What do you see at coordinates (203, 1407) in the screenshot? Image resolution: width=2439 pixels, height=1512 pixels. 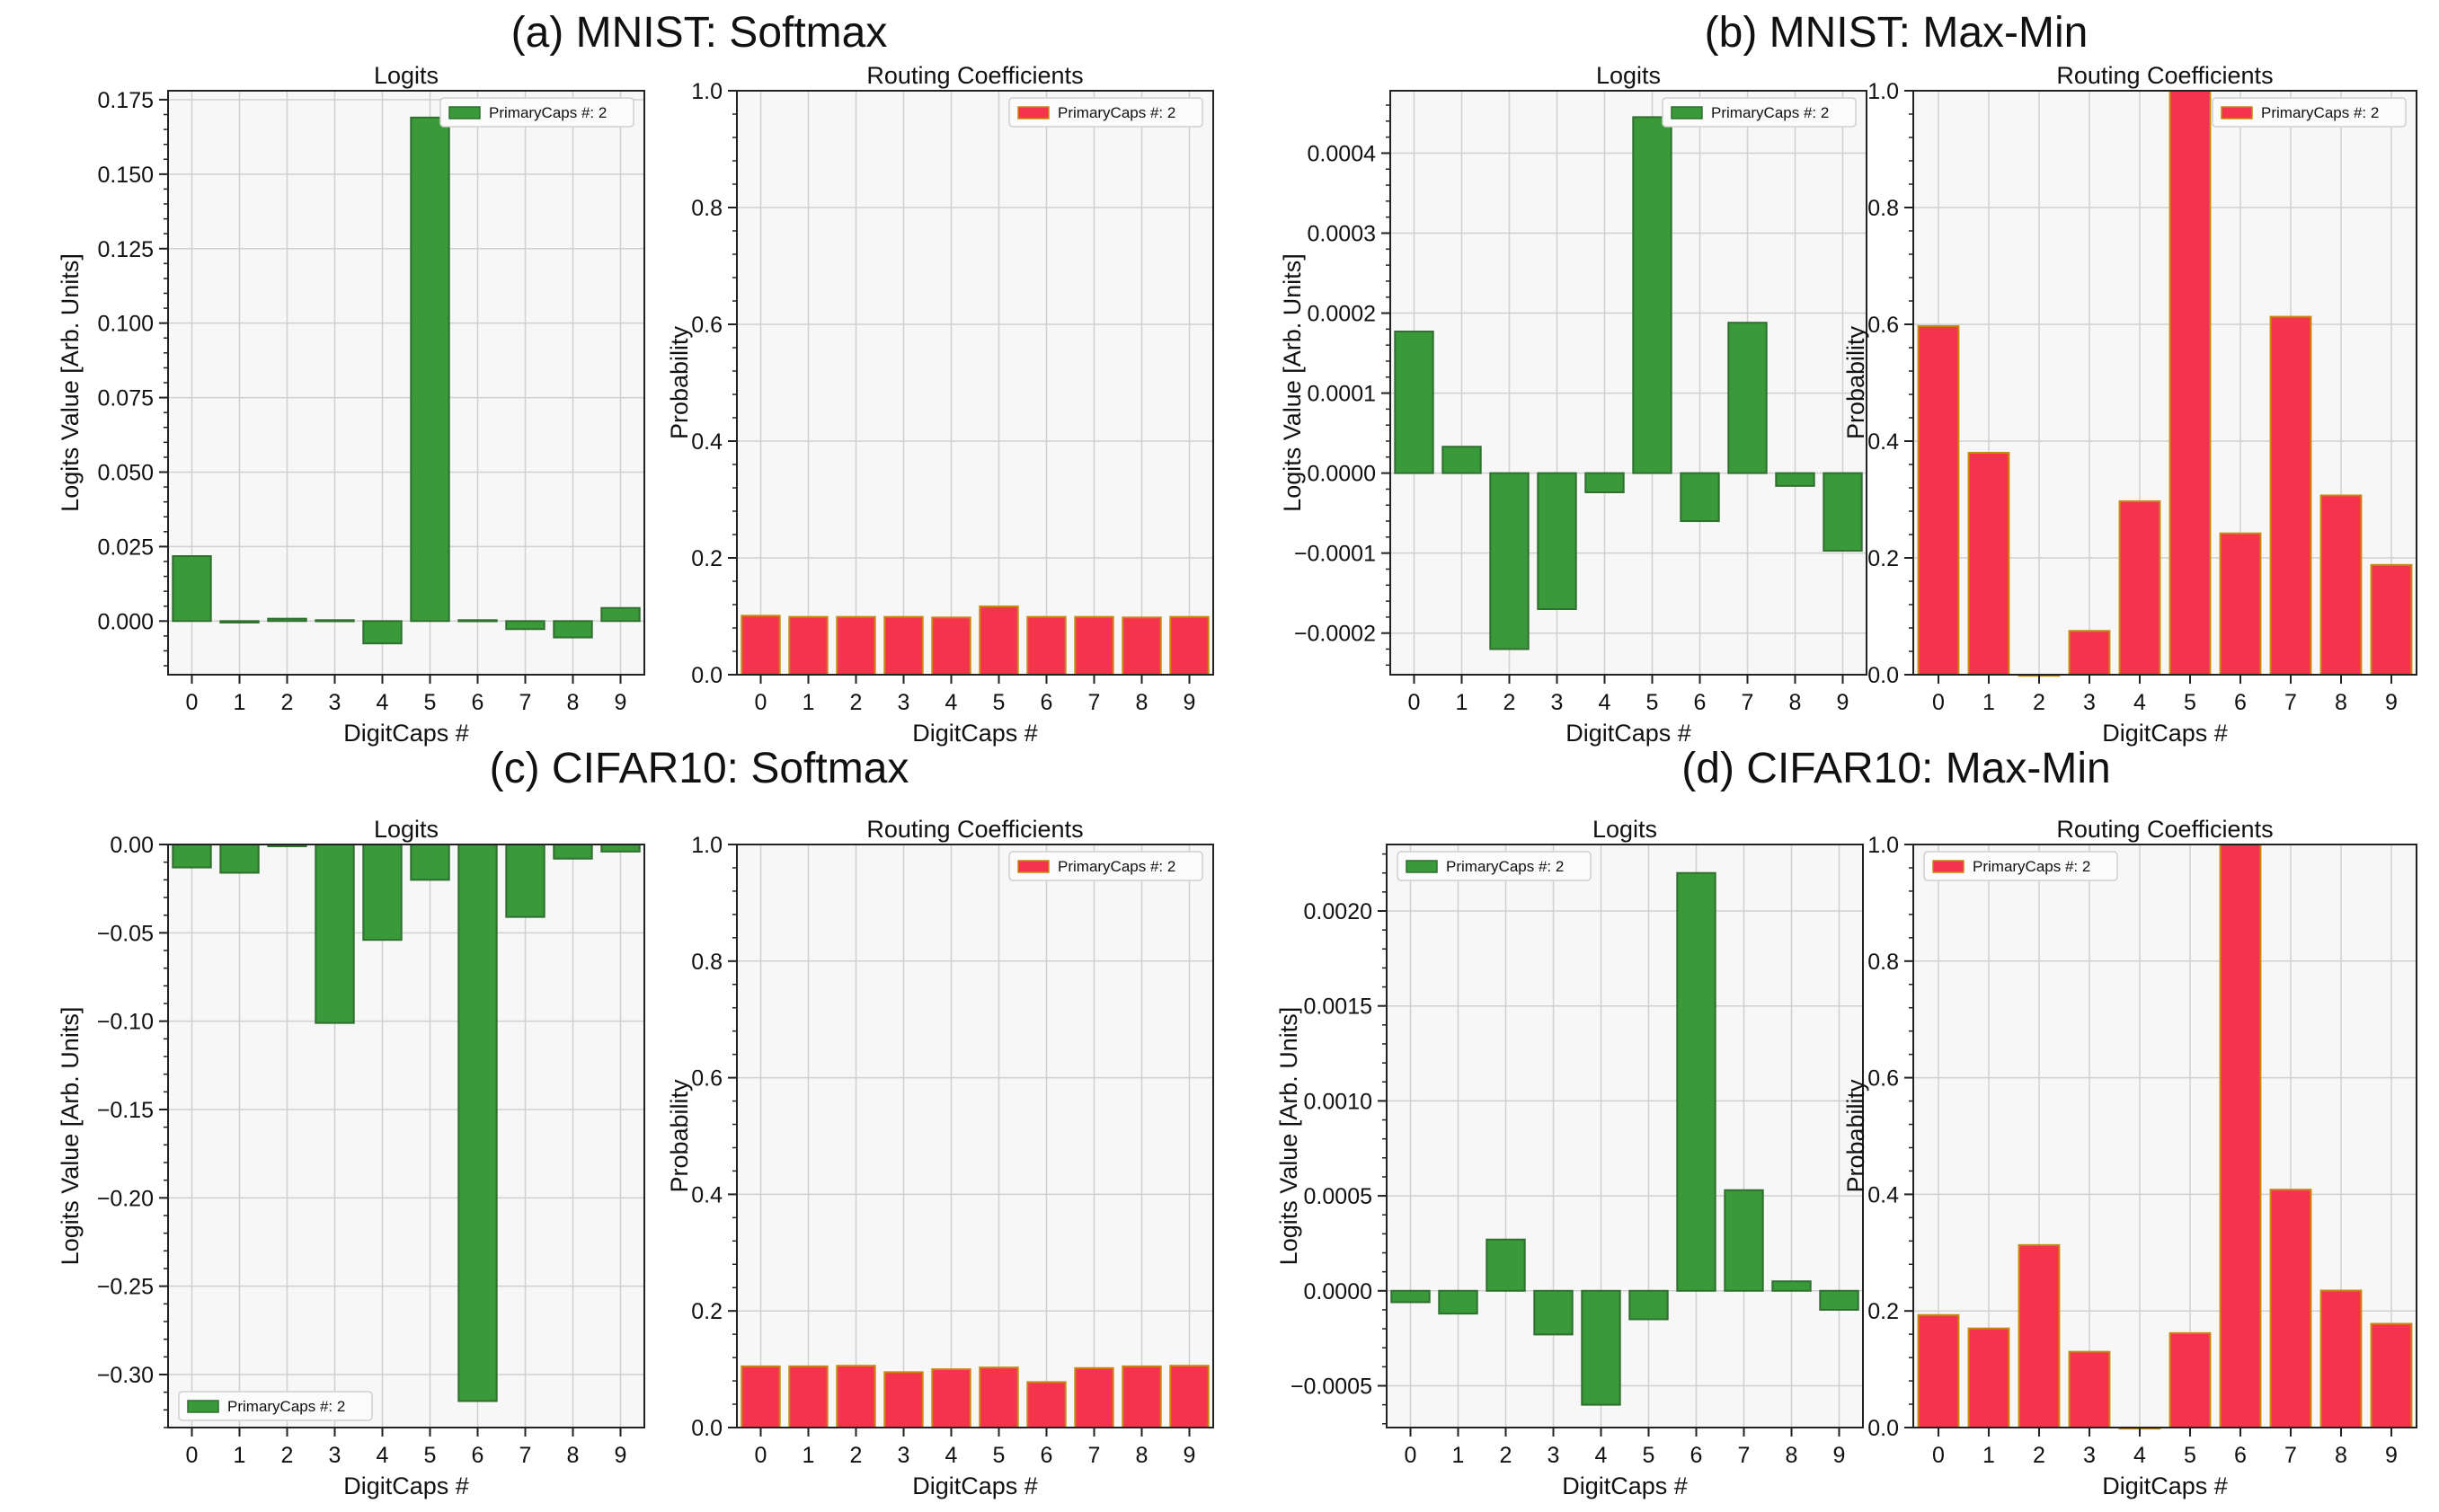 I see `legend-swatch-p2-c0` at bounding box center [203, 1407].